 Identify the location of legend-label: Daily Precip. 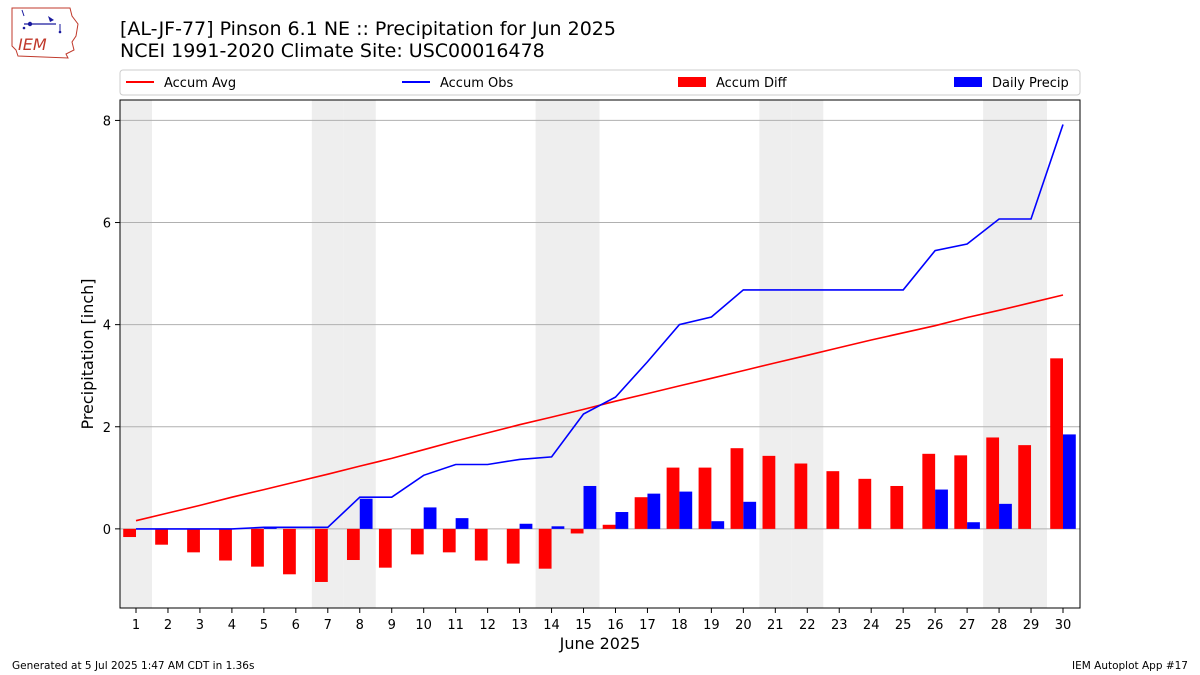
(1030, 83).